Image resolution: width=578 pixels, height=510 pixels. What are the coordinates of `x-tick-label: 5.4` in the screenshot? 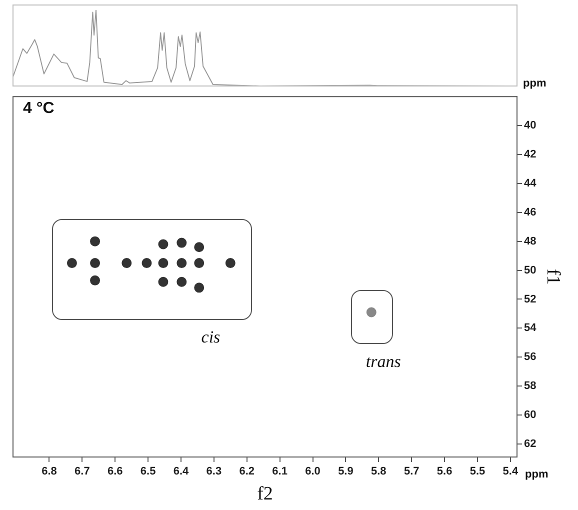 It's located at (510, 472).